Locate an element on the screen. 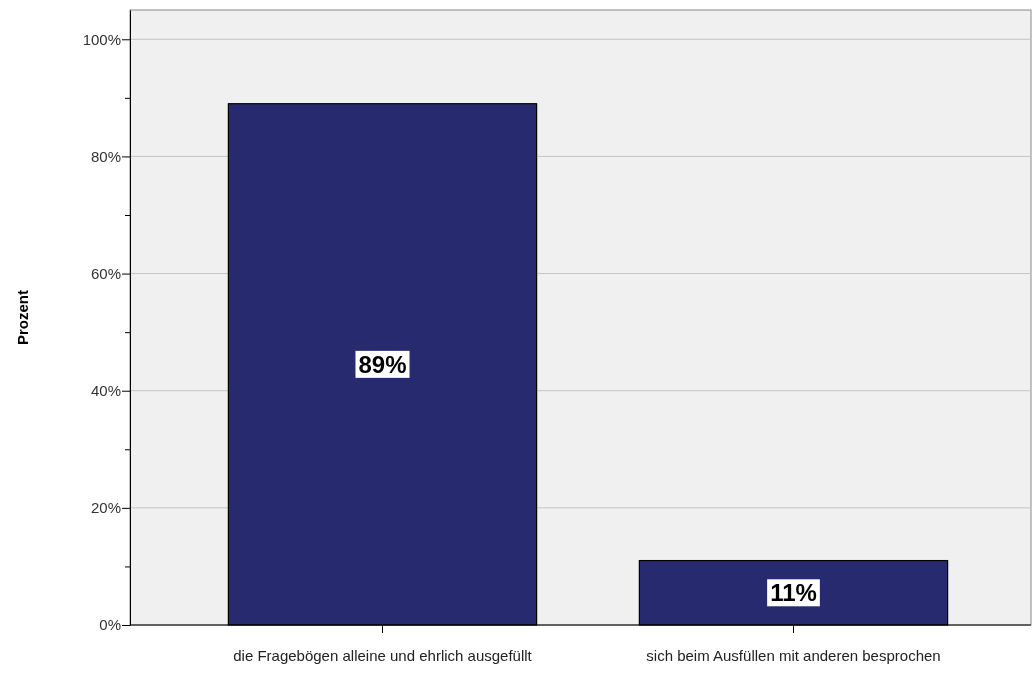 The width and height of the screenshot is (1032, 696). y-tick-label: 100% is located at coordinates (101, 39).